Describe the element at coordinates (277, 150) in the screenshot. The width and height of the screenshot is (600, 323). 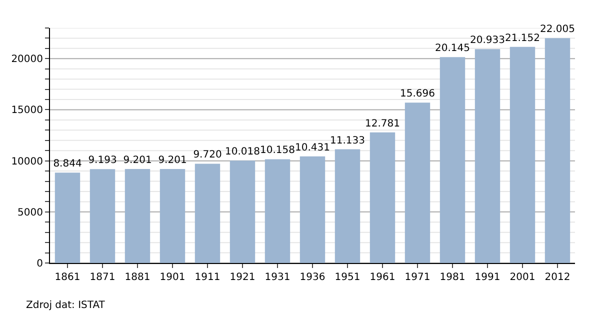
I see `data-label: 10.158` at that location.